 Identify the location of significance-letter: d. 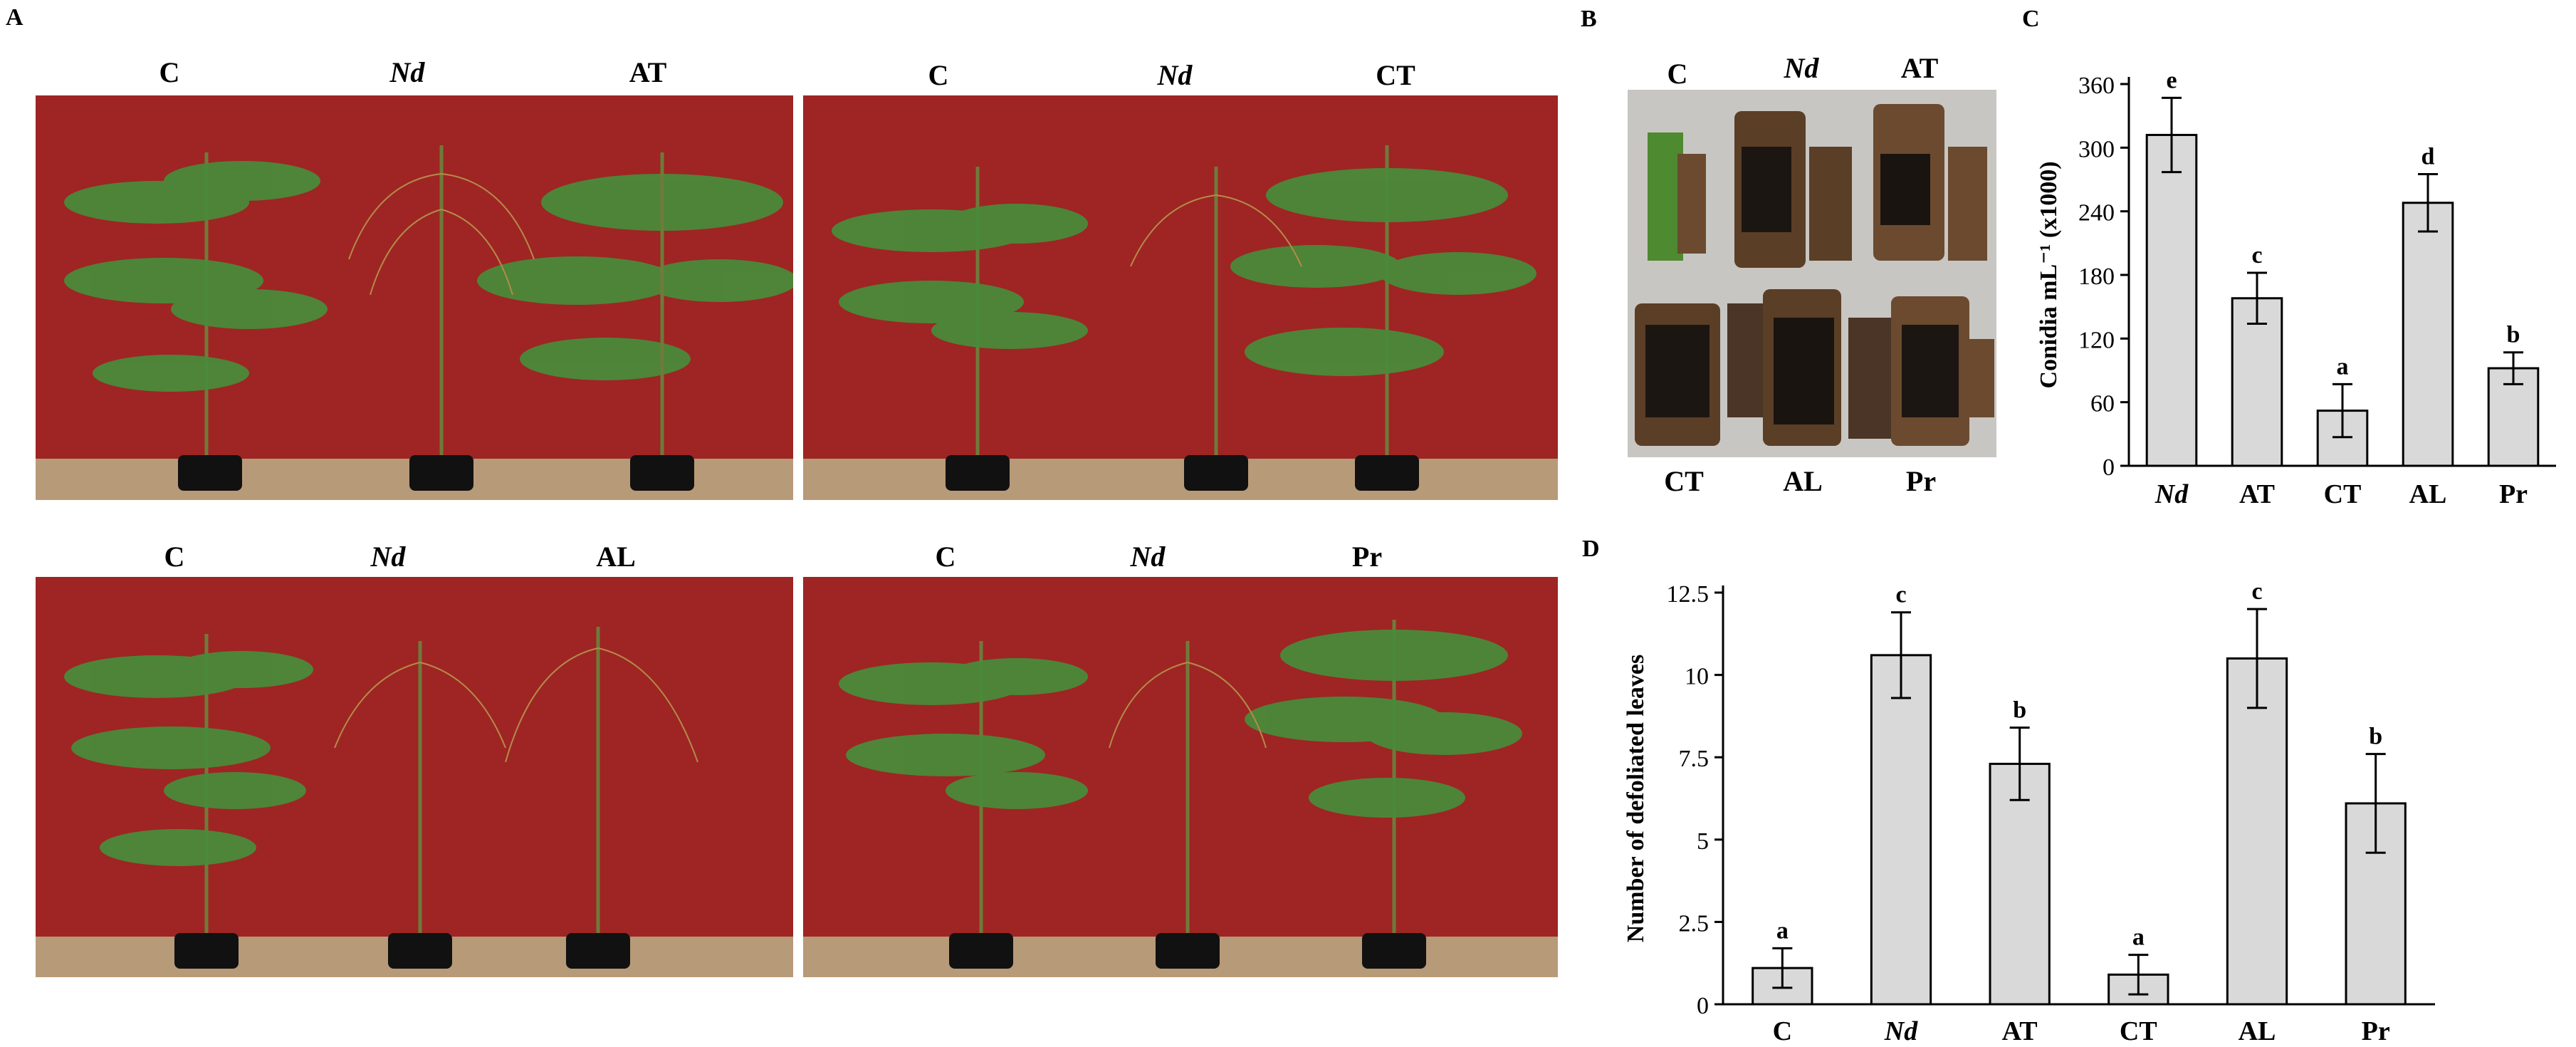
(2428, 157).